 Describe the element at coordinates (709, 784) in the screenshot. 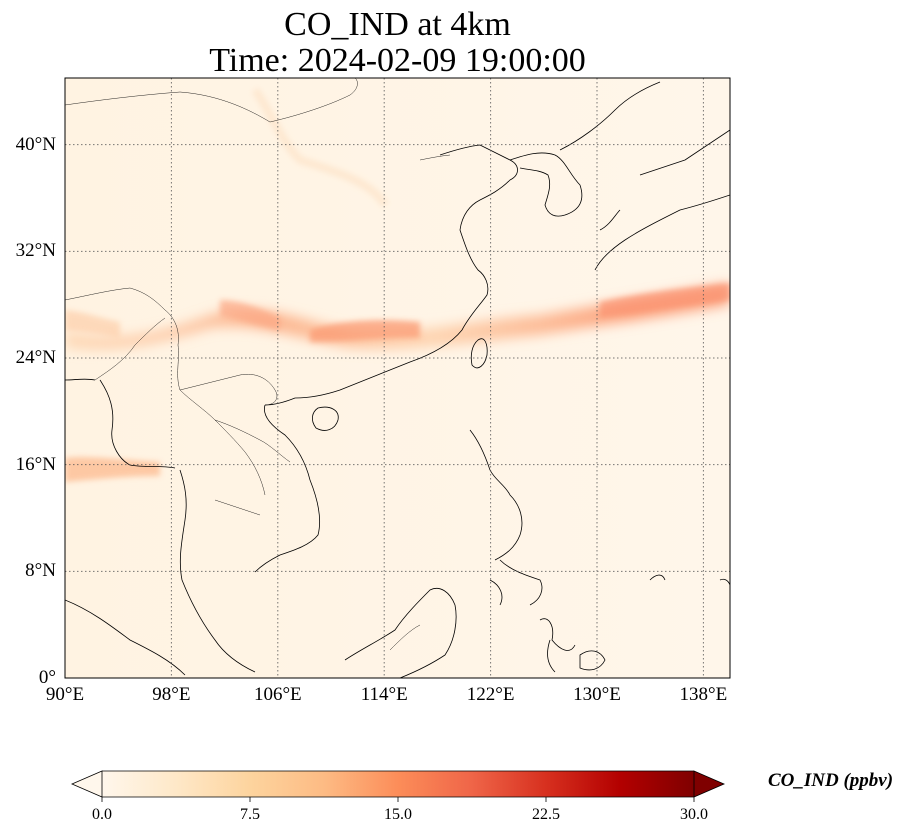

I see `colorbar-extend-max` at that location.